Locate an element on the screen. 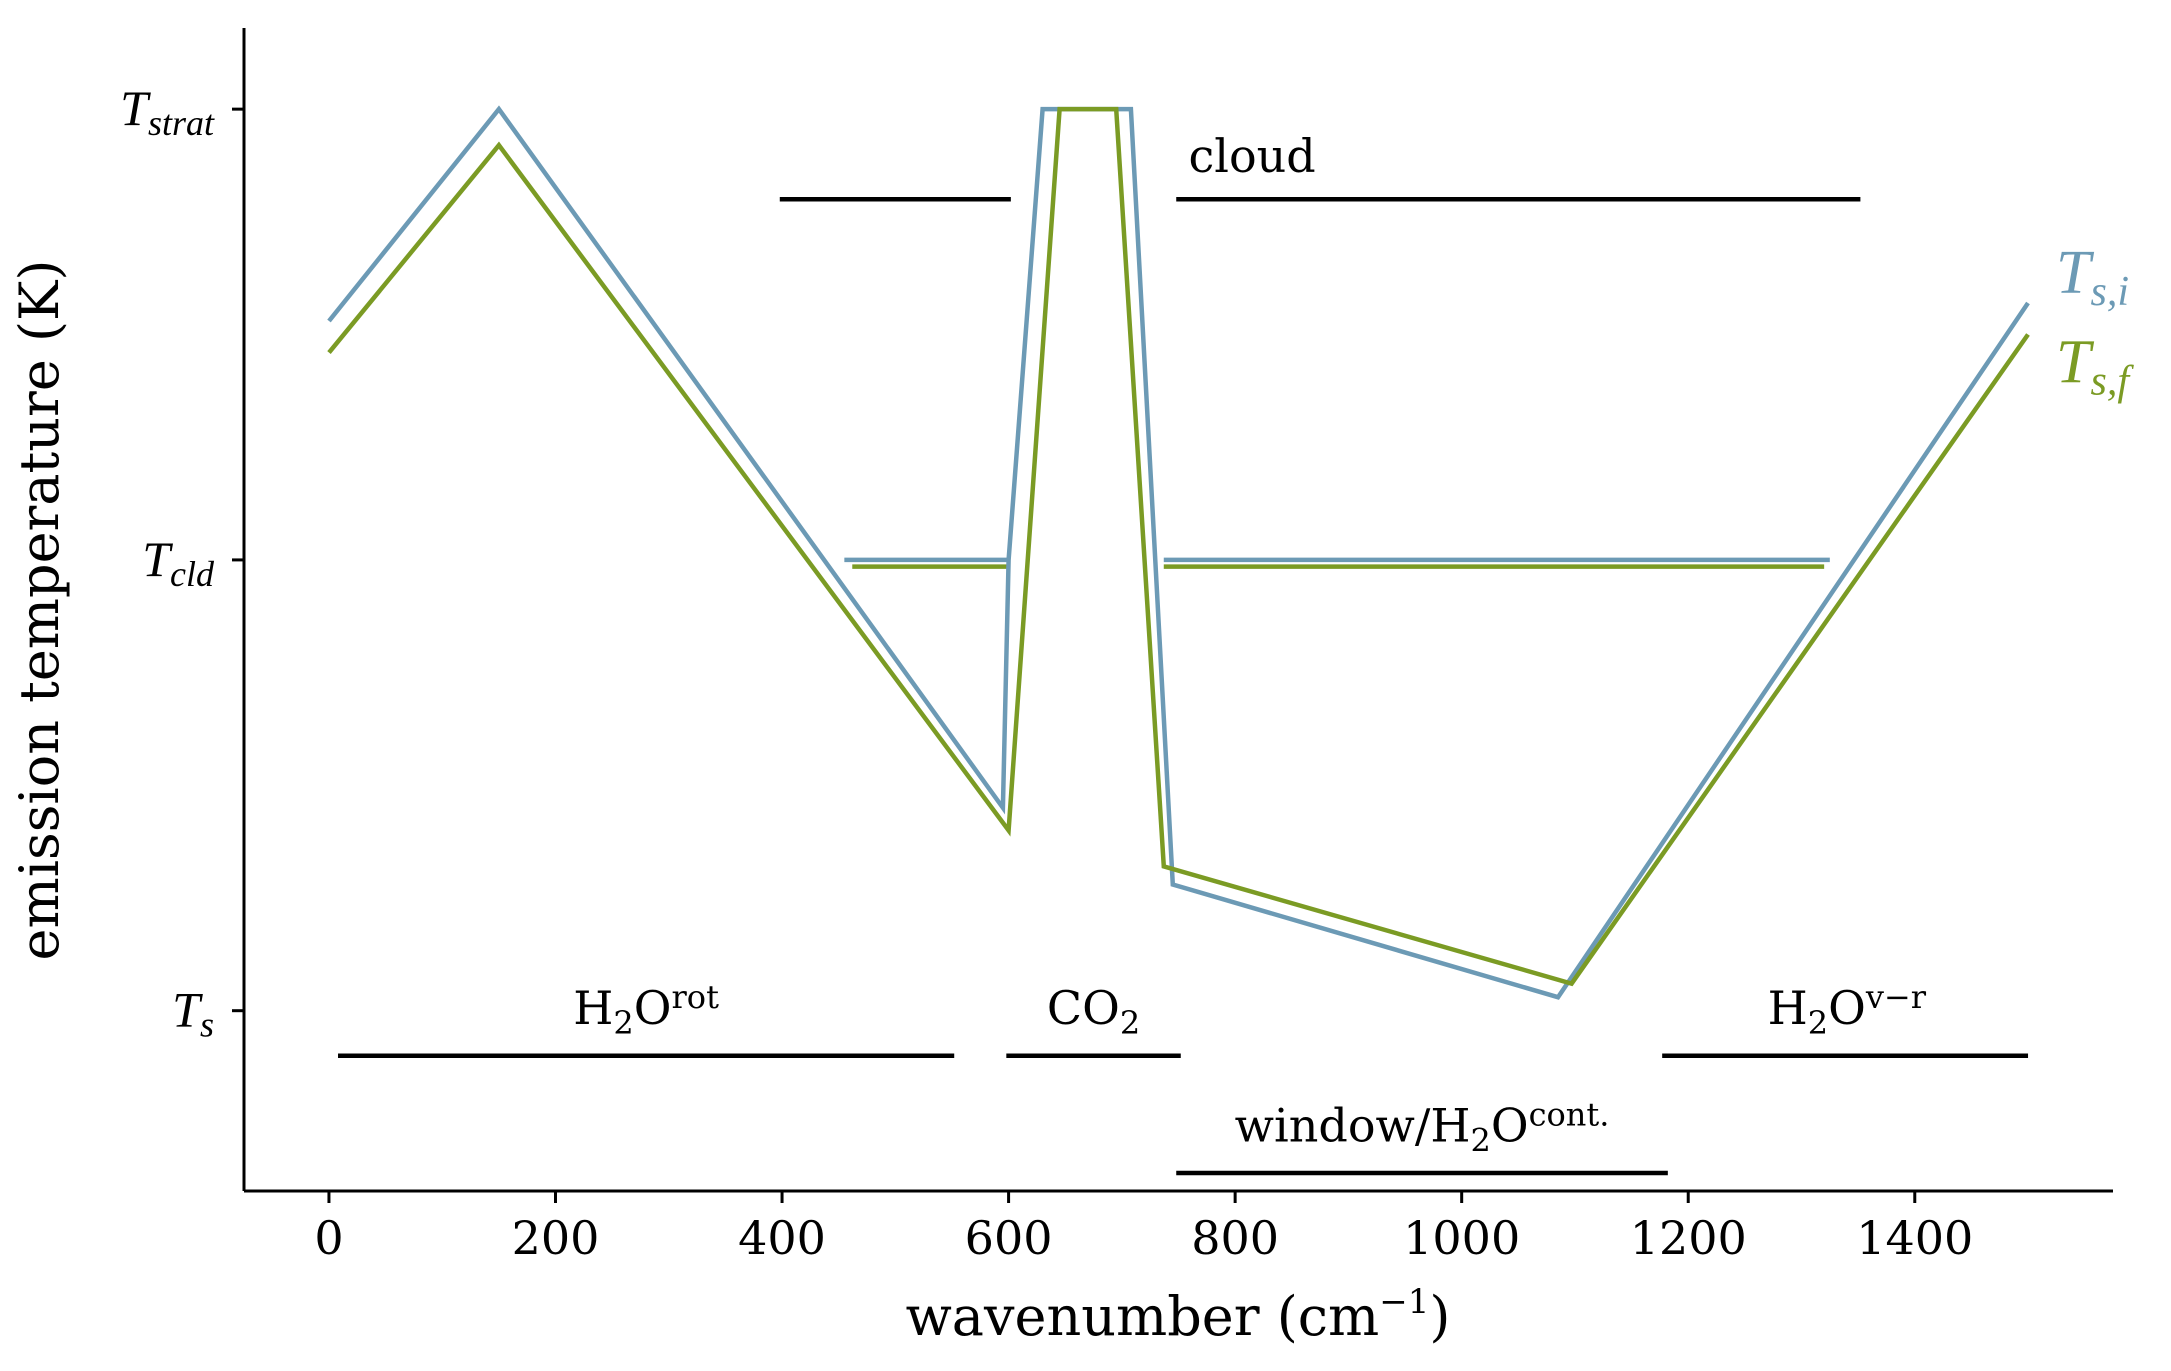 The image size is (2171, 1371). x-tick-label: 1200 is located at coordinates (1688, 1238).